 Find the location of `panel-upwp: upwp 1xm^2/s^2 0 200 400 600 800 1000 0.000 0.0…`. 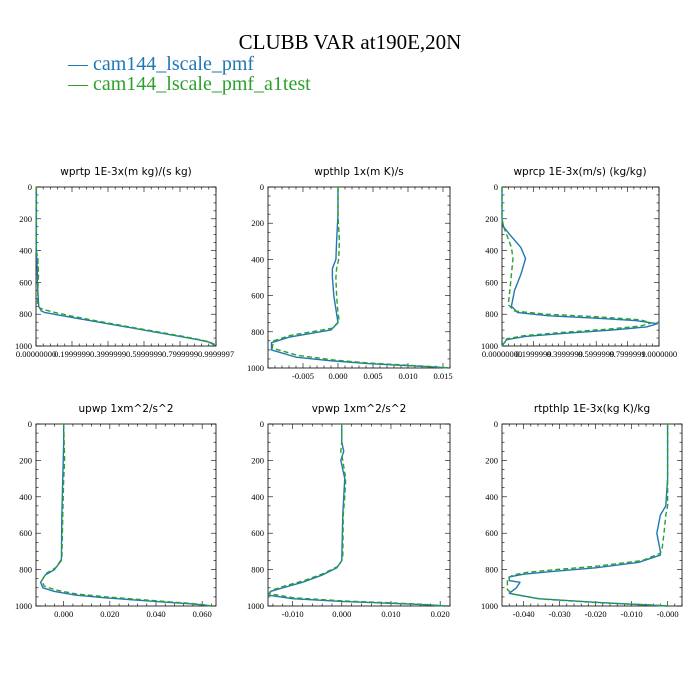

panel-upwp: upwp 1xm^2/s^2 0 200 400 600 800 1000 0.000 0.0… is located at coordinates (116, 511).